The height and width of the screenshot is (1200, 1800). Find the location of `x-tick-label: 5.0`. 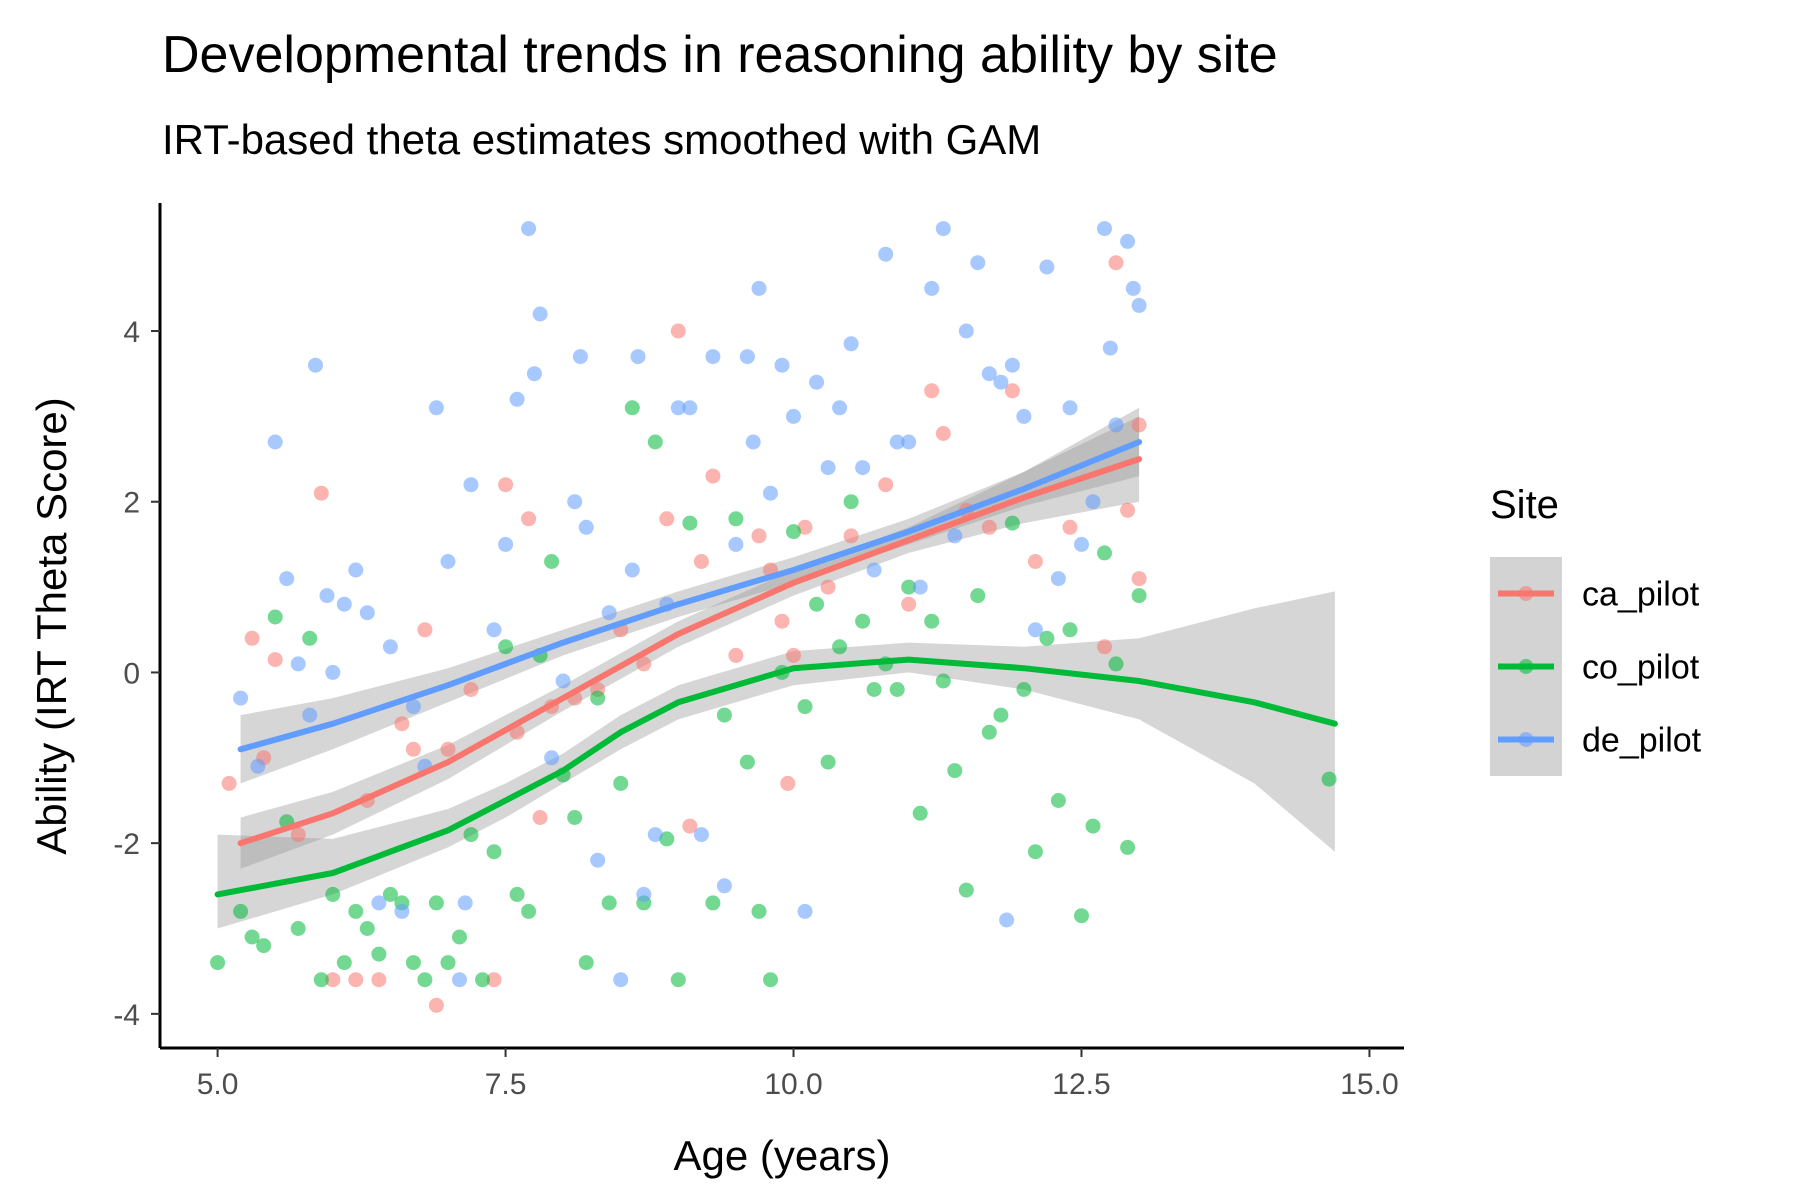

x-tick-label: 5.0 is located at coordinates (218, 1084).